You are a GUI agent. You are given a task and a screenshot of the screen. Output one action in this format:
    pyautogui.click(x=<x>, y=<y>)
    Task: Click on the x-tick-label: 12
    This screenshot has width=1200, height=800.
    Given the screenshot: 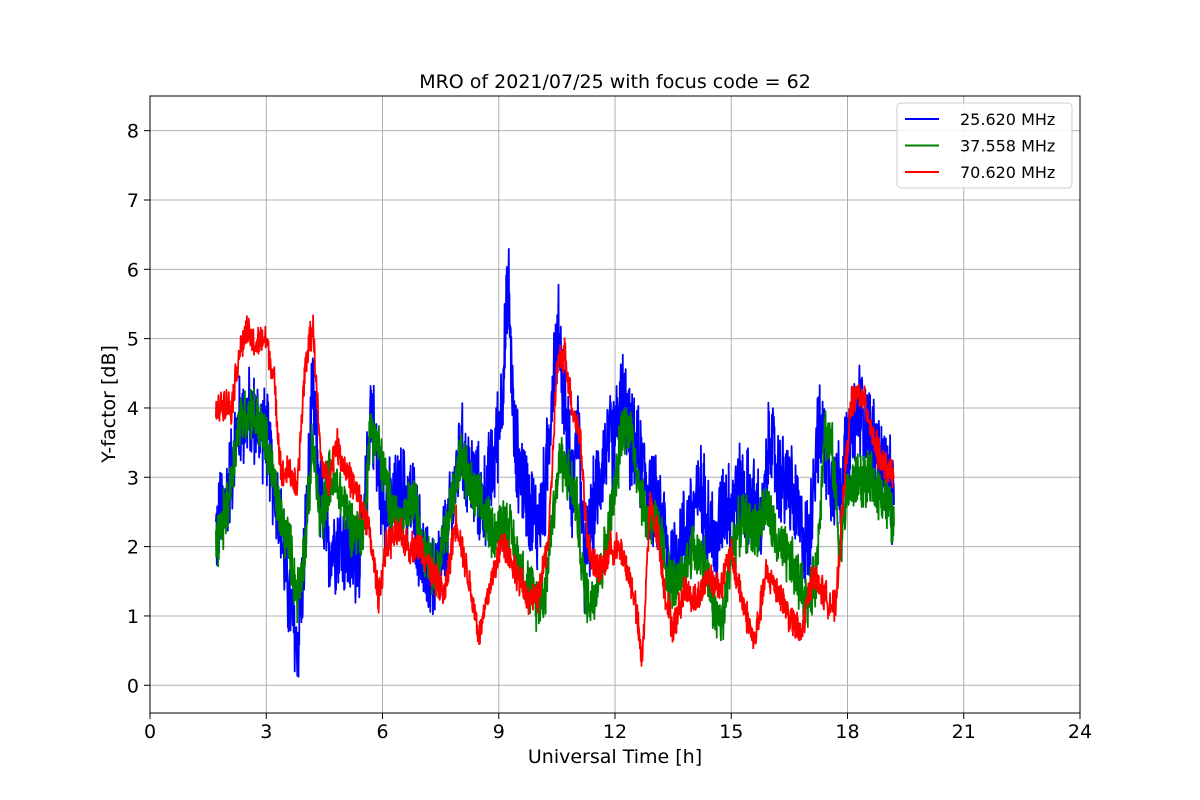 What is the action you would take?
    pyautogui.click(x=615, y=732)
    